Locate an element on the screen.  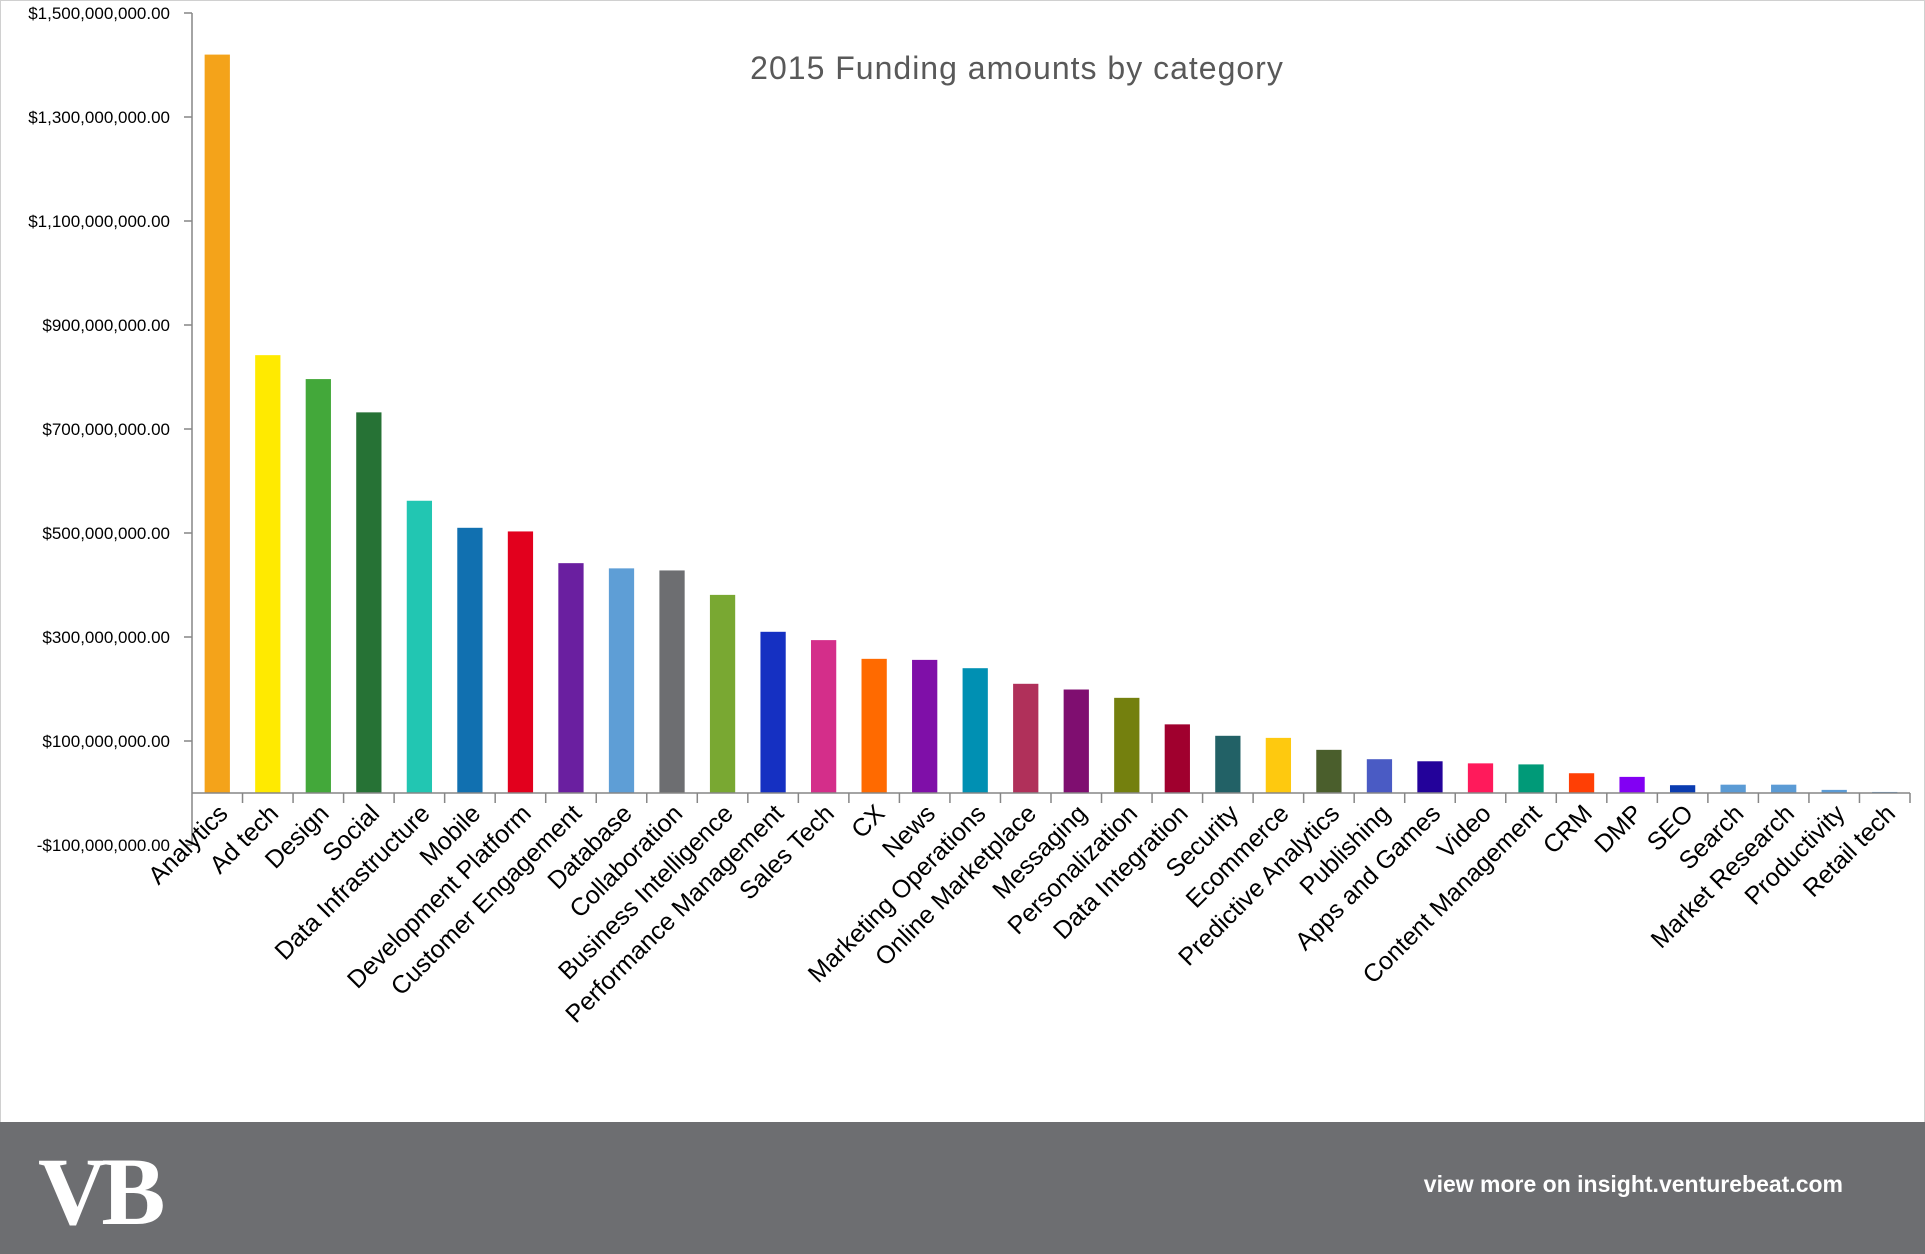
footer-bar: VB view more on insight.venturebeat.com is located at coordinates (962, 1188).